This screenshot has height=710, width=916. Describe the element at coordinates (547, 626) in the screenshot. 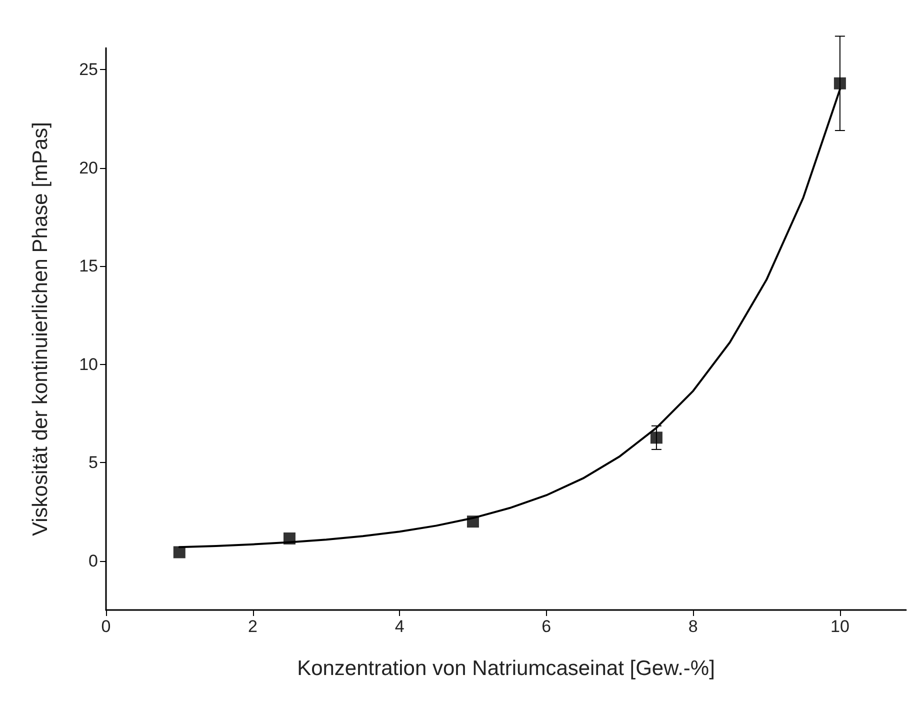

I see `x-tick-label: 6` at that location.